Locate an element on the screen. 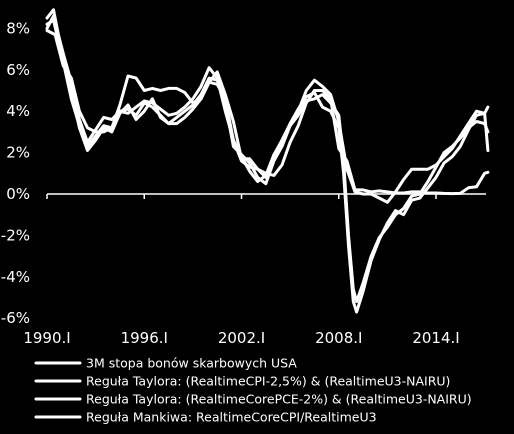 This screenshot has width=514, height=434. y-tick-label: 6% is located at coordinates (18, 70).